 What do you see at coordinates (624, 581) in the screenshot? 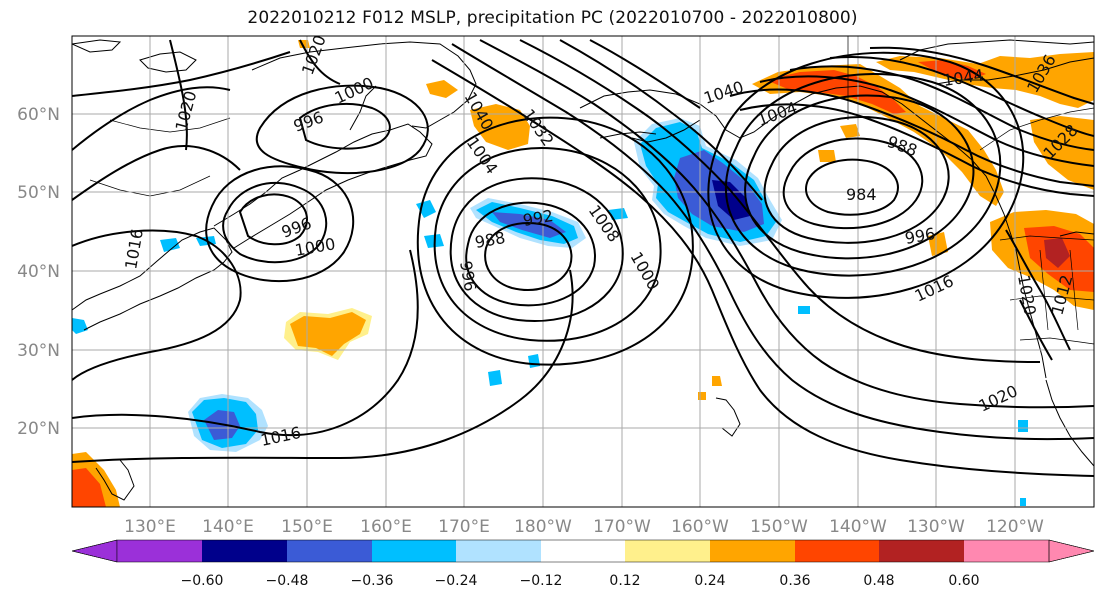
I see `colorbar-tick: 0.12` at bounding box center [624, 581].